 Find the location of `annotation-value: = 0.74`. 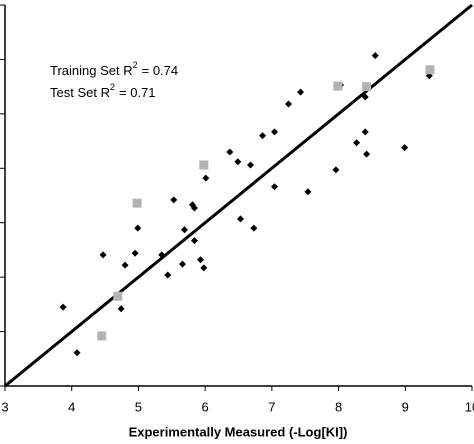

annotation-value: = 0.74 is located at coordinates (160, 70).